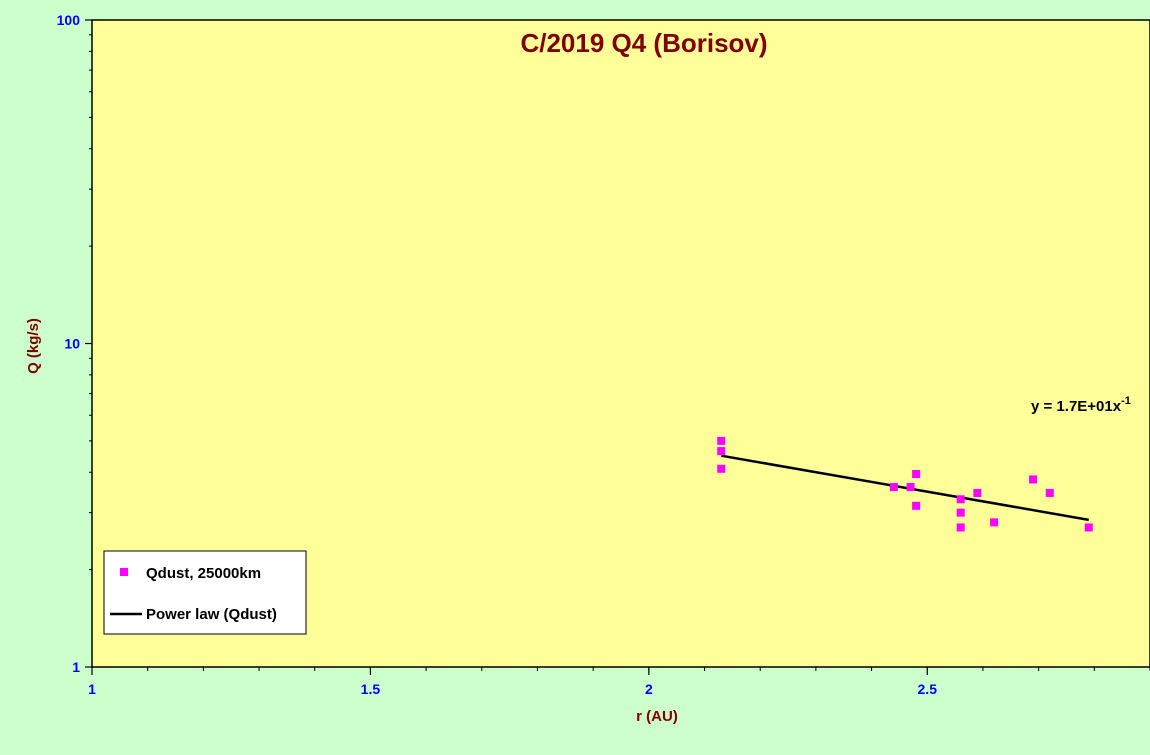 This screenshot has width=1150, height=755. I want to click on chart-title: C/2019 Q4 (Borisov), so click(643, 43).